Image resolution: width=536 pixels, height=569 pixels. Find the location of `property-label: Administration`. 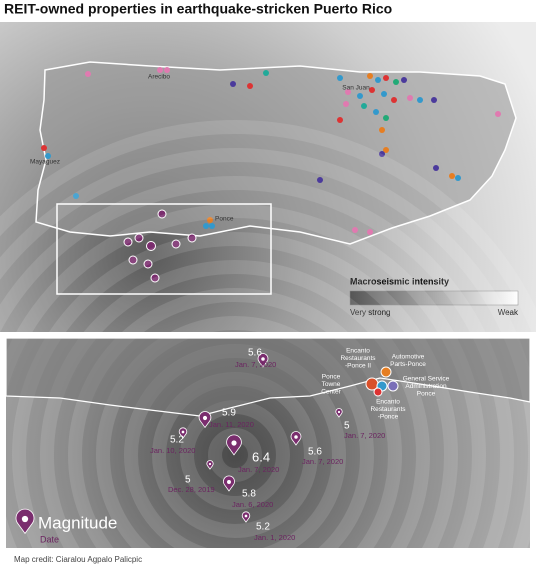

property-label: Administration is located at coordinates (426, 386).